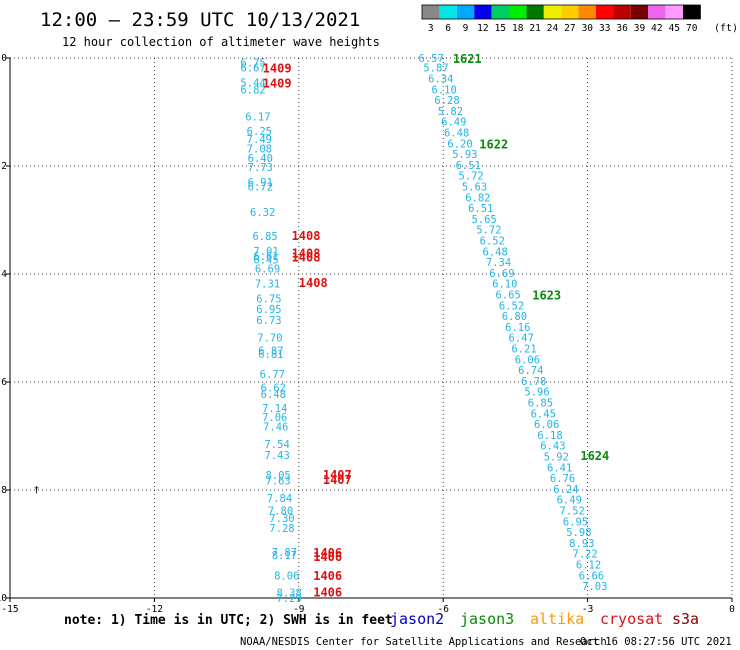  Describe the element at coordinates (265, 260) in the screenshot. I see `swh-value-label: 6.45` at that location.